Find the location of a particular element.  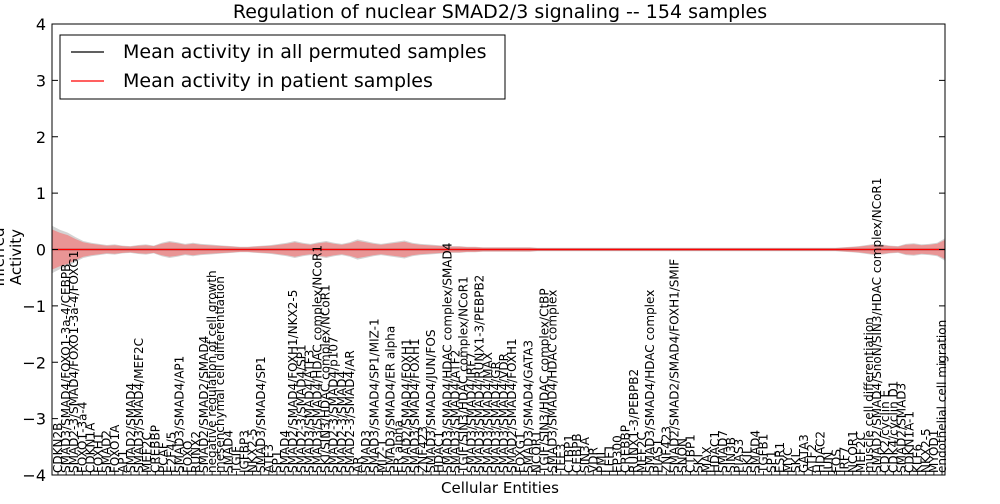

y-tick-label: 0 is located at coordinates (41, 250).